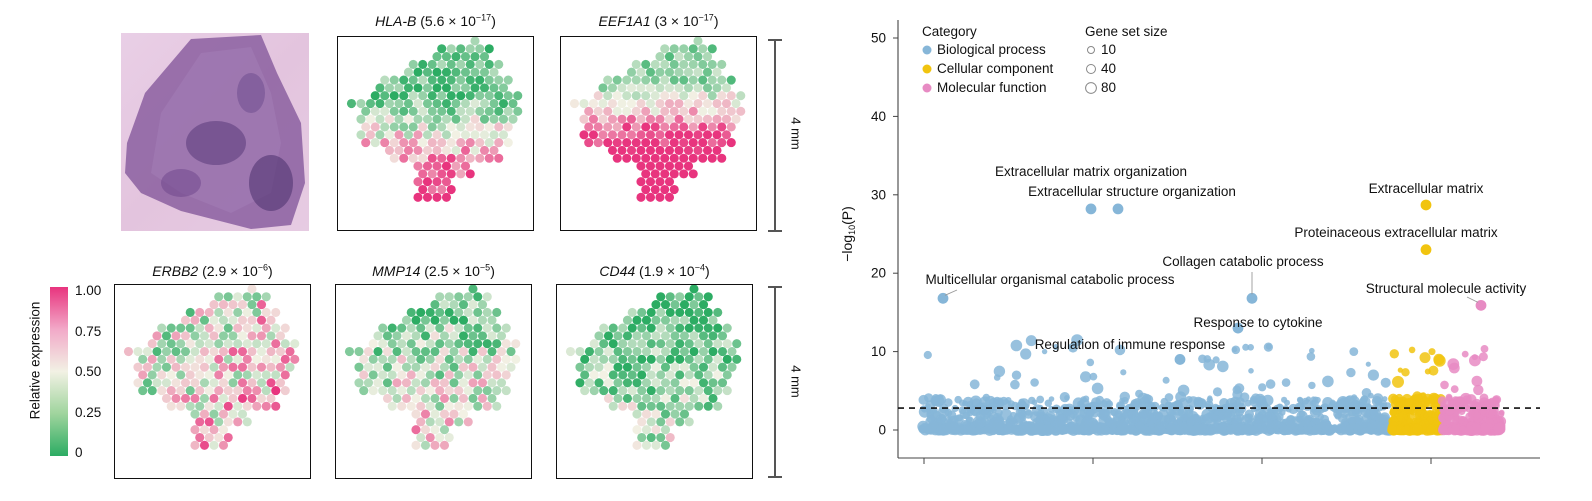 This screenshot has width=1592, height=501. What do you see at coordinates (1118, 209) in the screenshot?
I see `highlighted-point` at bounding box center [1118, 209].